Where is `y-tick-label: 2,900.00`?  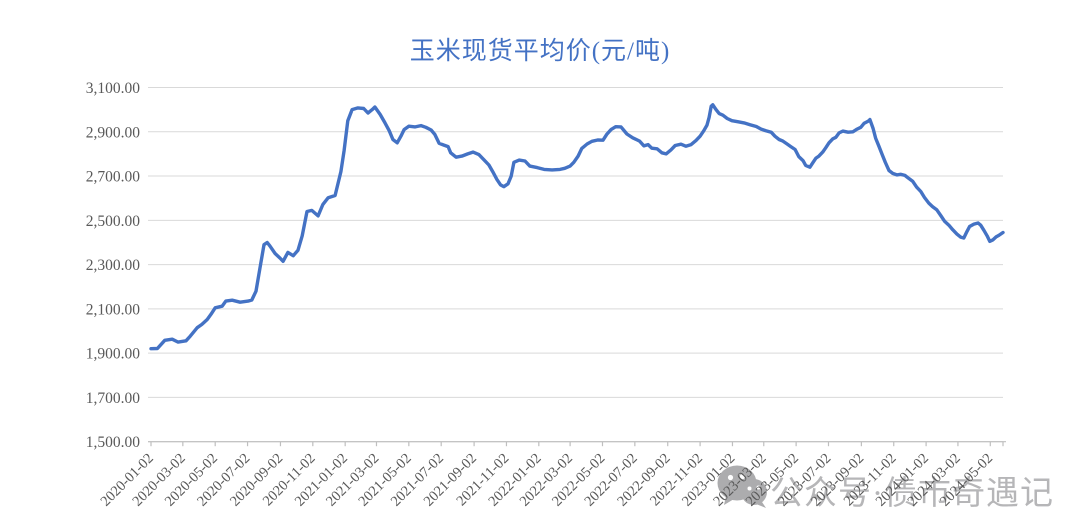 y-tick-label: 2,900.00 is located at coordinates (113, 132).